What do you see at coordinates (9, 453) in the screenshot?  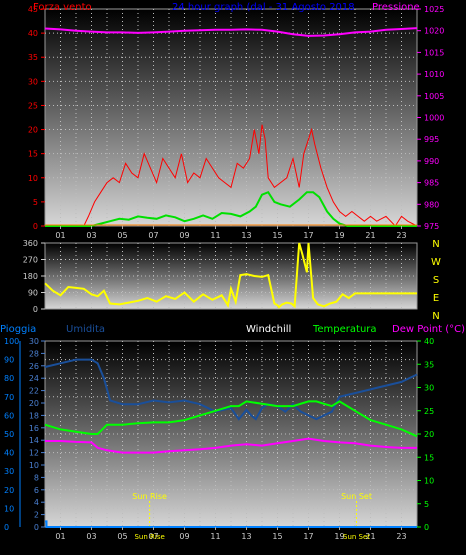 I see `rain-y-tick-label: 40` at bounding box center [9, 453].